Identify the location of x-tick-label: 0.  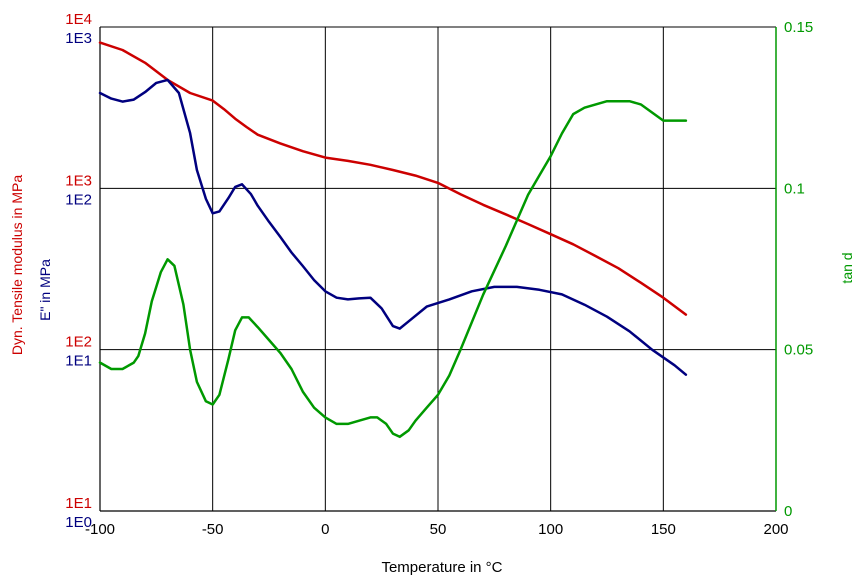
(325, 529).